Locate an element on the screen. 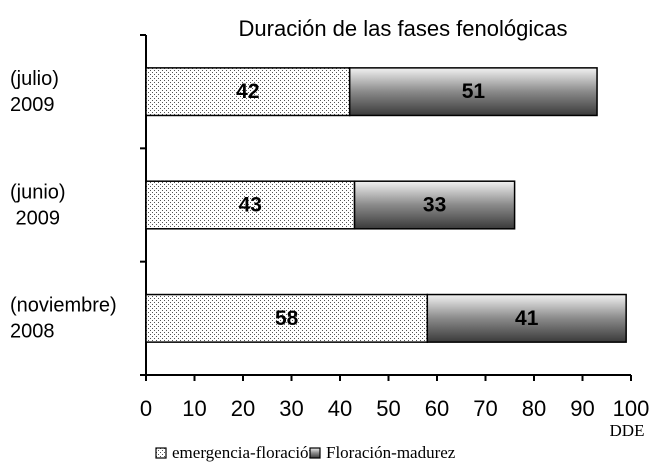 Image resolution: width=651 pixels, height=465 pixels. x-tick-label: 60 is located at coordinates (437, 408).